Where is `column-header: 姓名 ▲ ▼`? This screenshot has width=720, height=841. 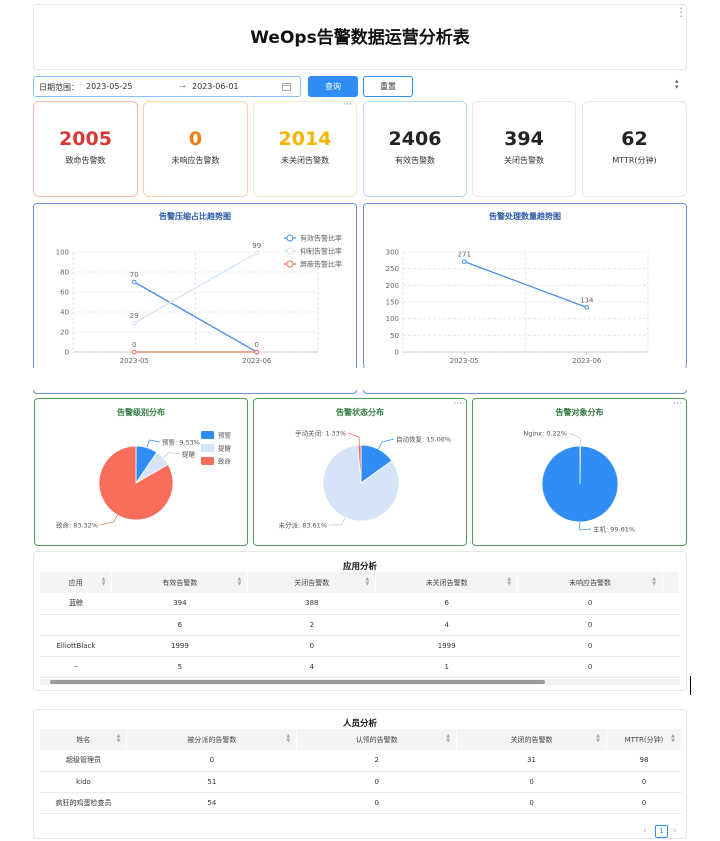
column-header: 姓名 ▲ ▼ is located at coordinates (84, 739).